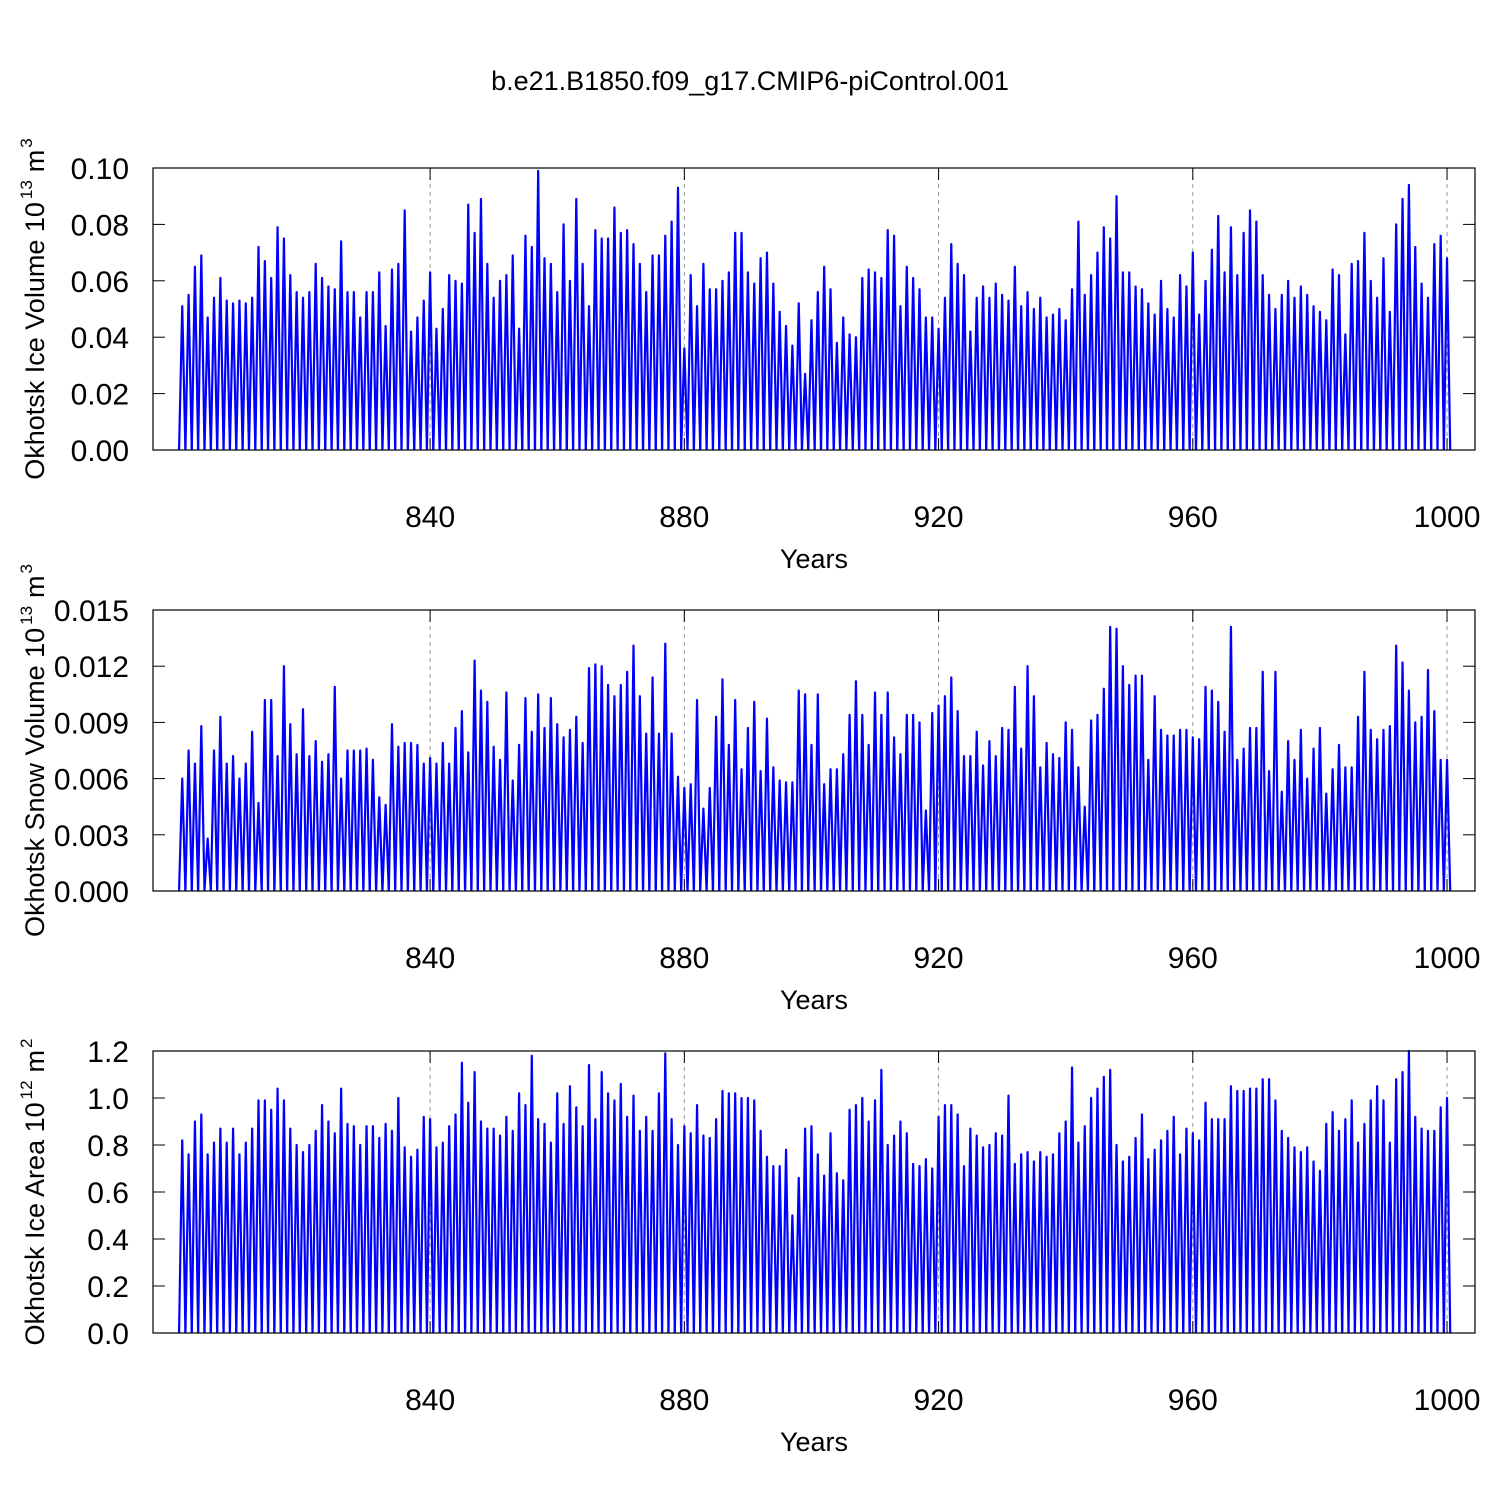 The height and width of the screenshot is (1500, 1500). What do you see at coordinates (35, 161) in the screenshot?
I see `y-label-unit: m` at bounding box center [35, 161].